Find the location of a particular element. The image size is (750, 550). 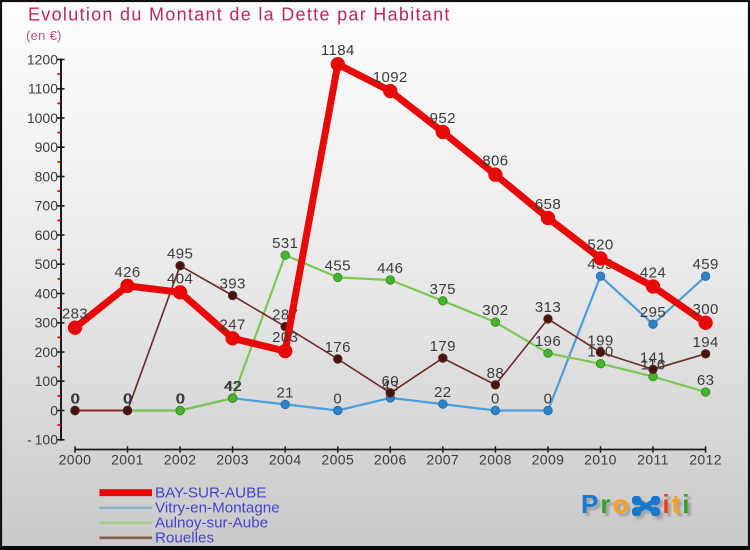

svg-text: 400 is located at coordinates (47, 293).